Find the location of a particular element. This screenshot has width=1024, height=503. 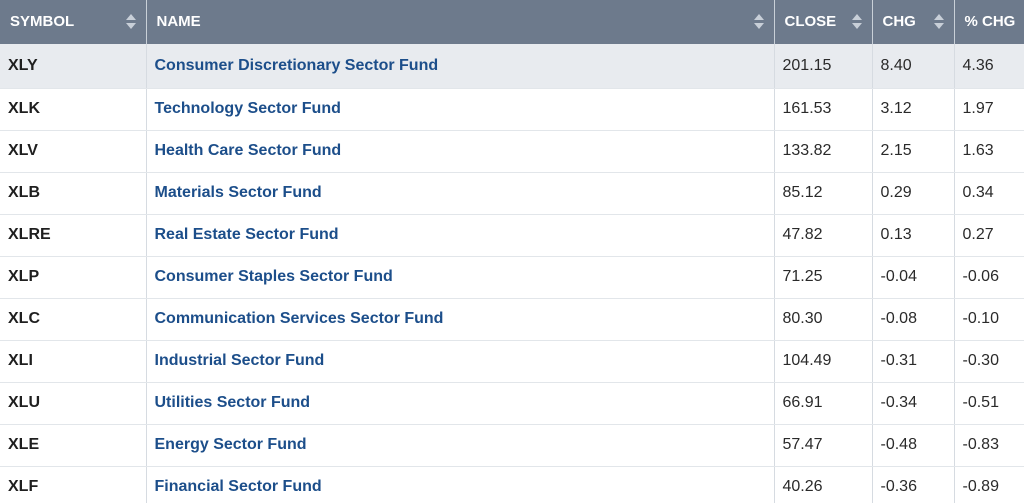

symbol-cell: XLV is located at coordinates (73, 151).